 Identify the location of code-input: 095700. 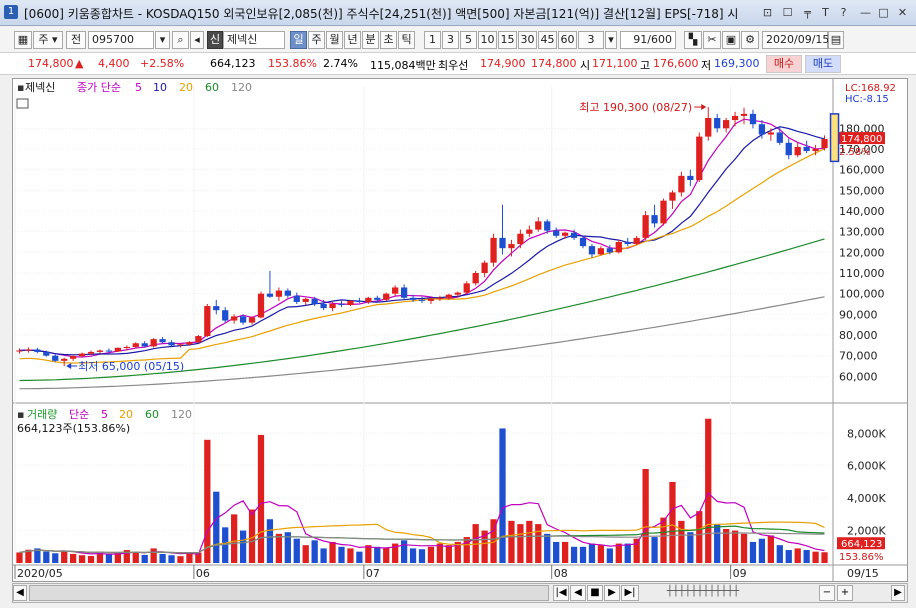
(121, 40).